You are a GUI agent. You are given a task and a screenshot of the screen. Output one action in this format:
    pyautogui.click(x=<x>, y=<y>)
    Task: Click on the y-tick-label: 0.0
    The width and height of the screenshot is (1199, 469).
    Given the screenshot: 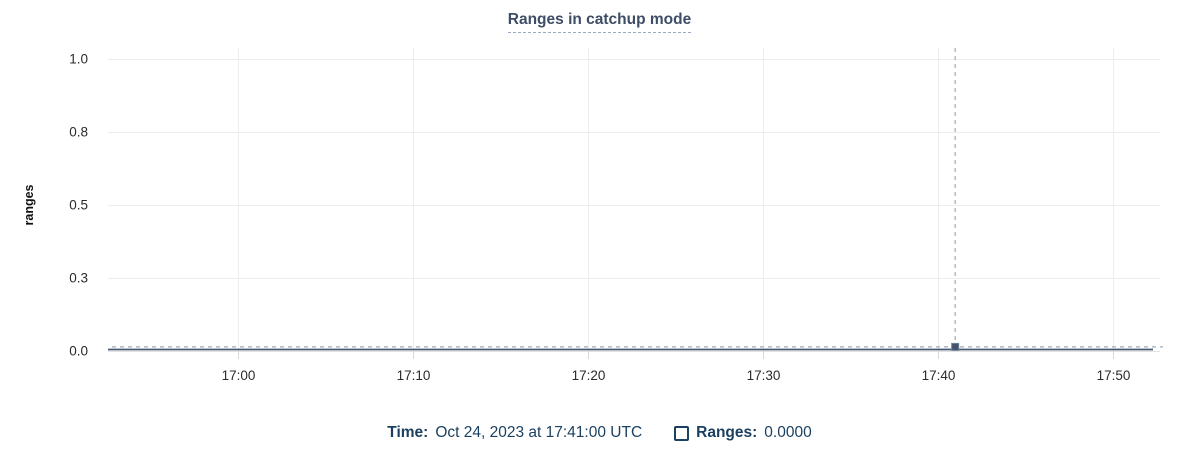 What is the action you would take?
    pyautogui.click(x=78, y=351)
    